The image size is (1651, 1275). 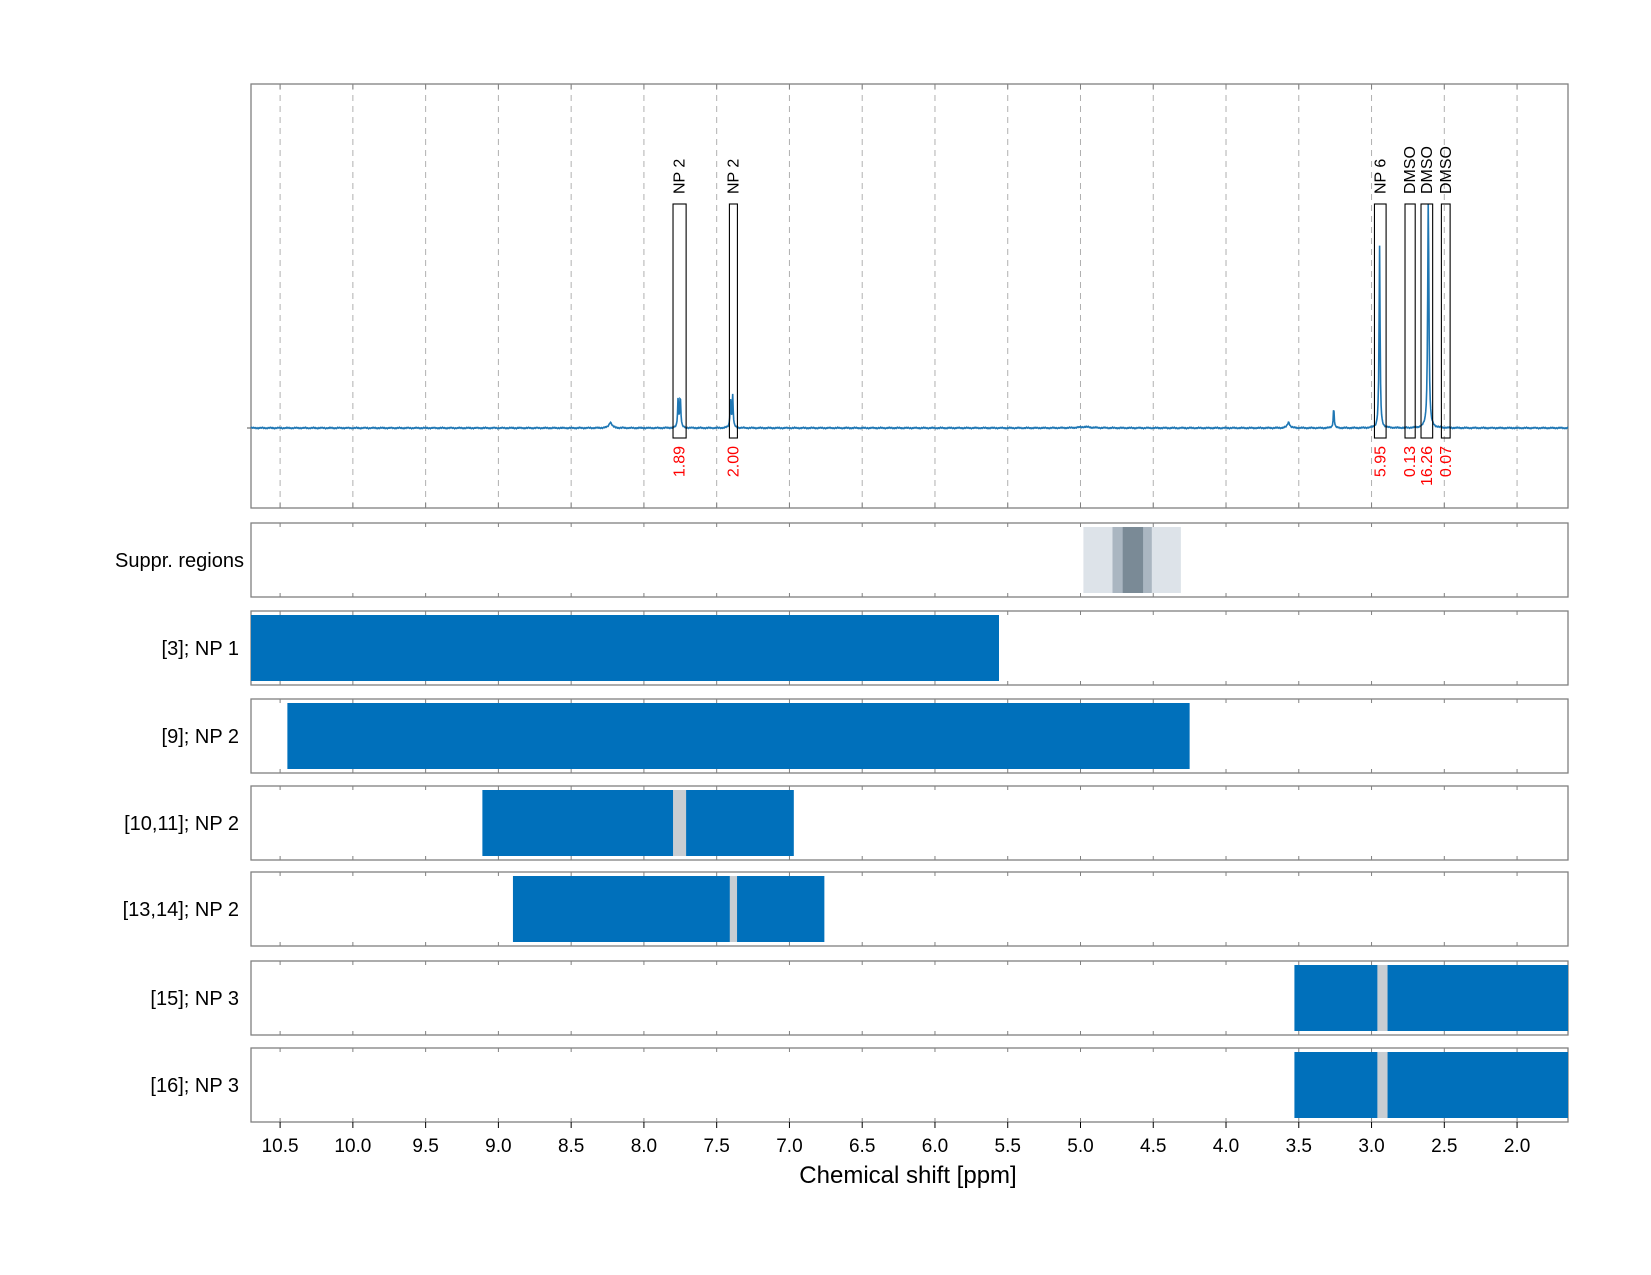 What do you see at coordinates (733, 461) in the screenshot?
I see `integral-label: 2.00` at bounding box center [733, 461].